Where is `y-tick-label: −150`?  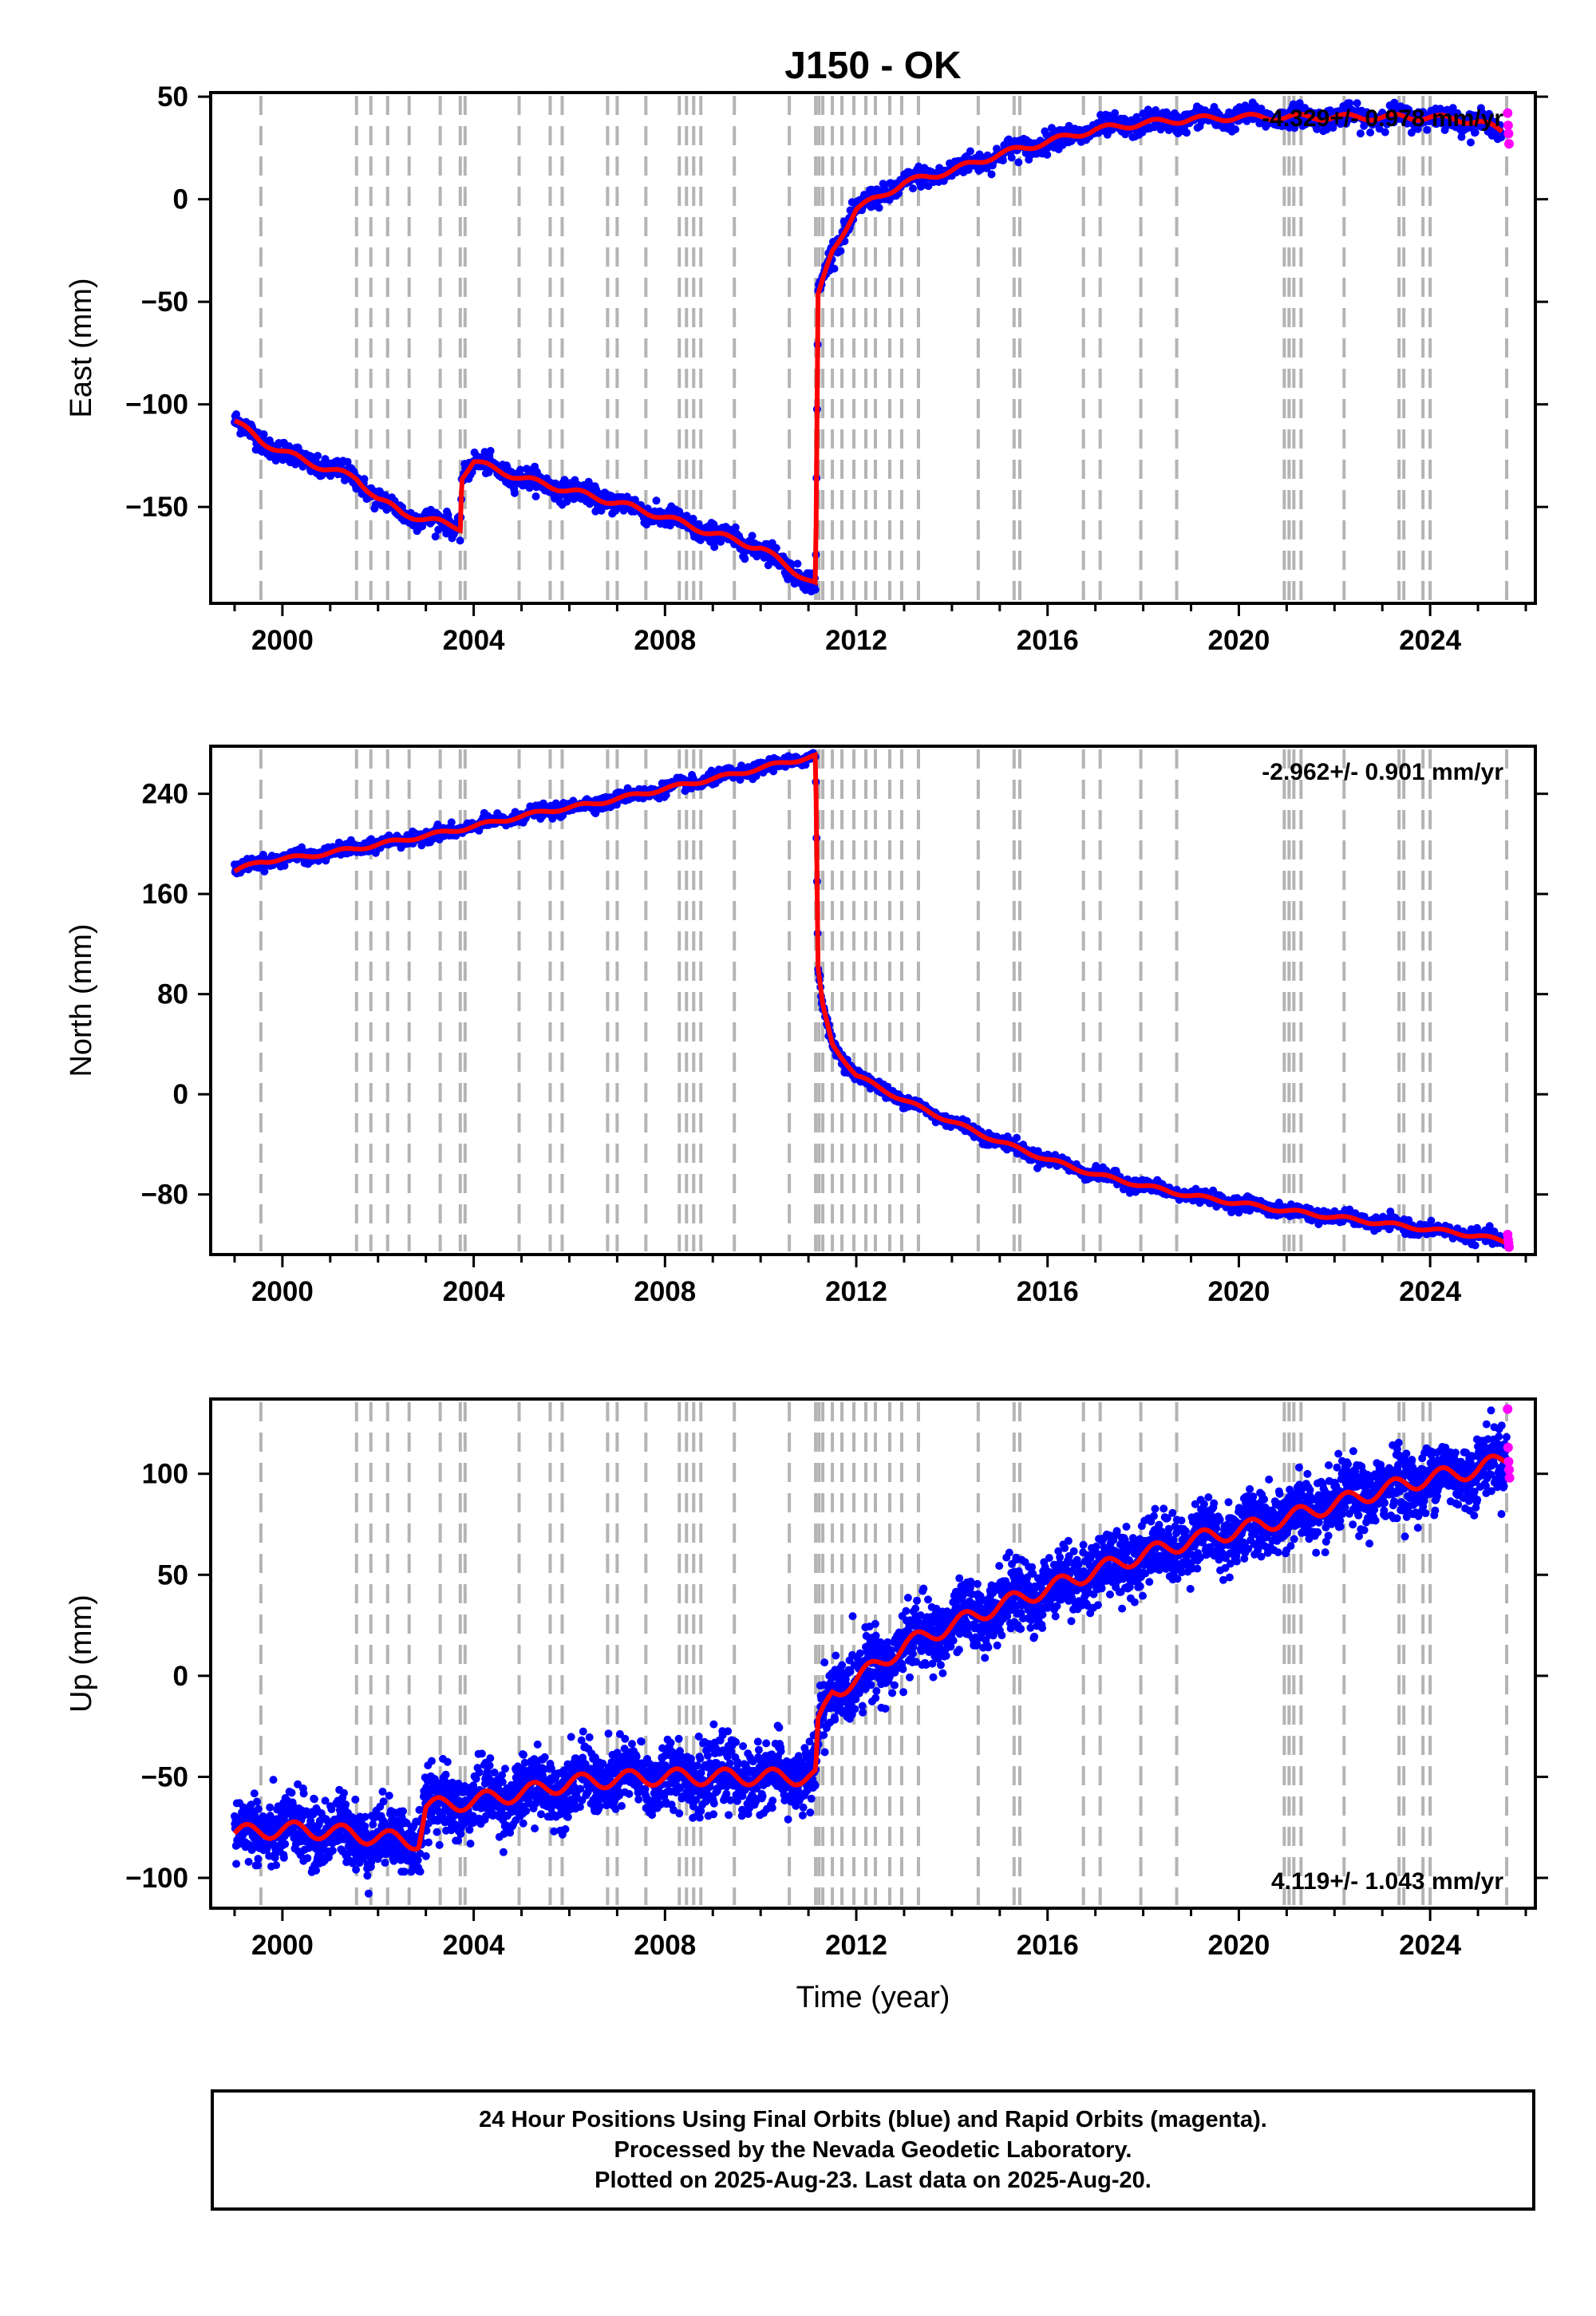
y-tick-label: −150 is located at coordinates (156, 508).